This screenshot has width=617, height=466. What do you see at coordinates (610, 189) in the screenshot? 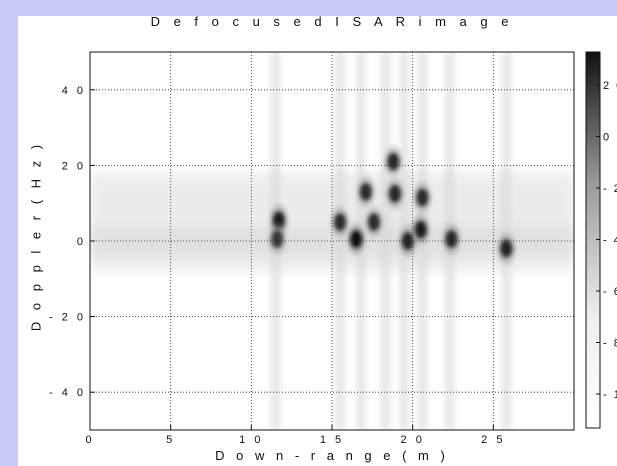
I see `colorbar-tick-label: - 2` at bounding box center [610, 189].